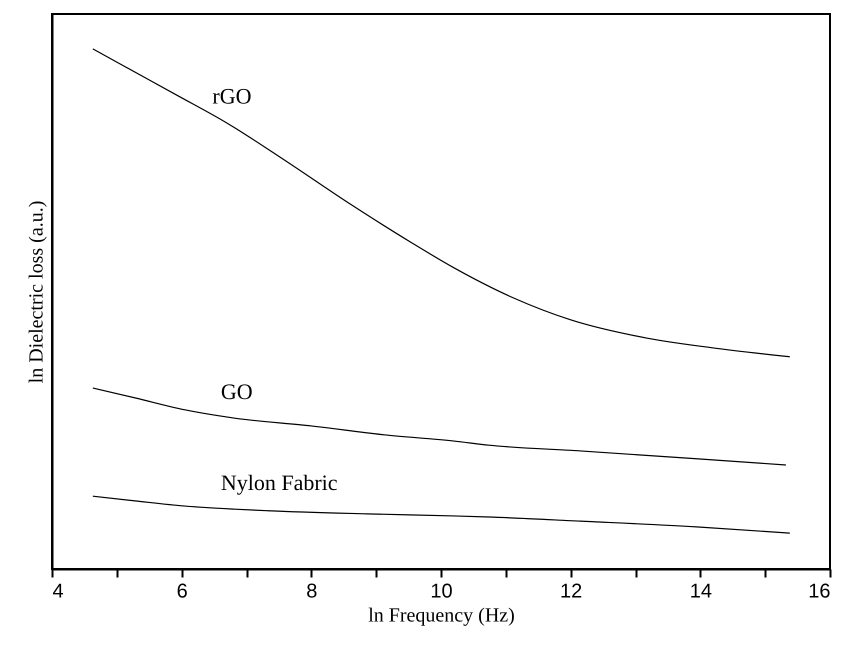 The height and width of the screenshot is (650, 853). What do you see at coordinates (236, 391) in the screenshot?
I see `series-label: GO` at bounding box center [236, 391].